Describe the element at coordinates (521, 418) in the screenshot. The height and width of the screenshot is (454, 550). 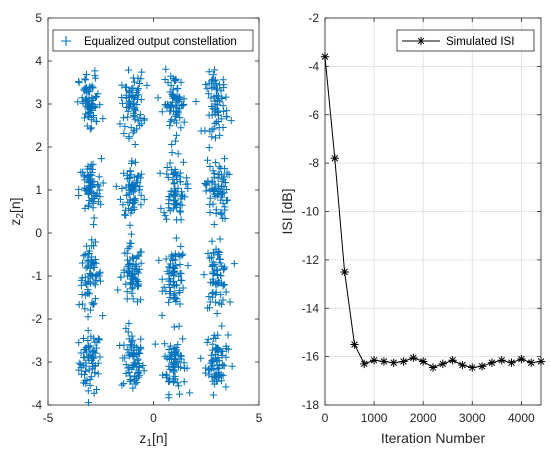
I see `x-tick-label: 4000` at that location.